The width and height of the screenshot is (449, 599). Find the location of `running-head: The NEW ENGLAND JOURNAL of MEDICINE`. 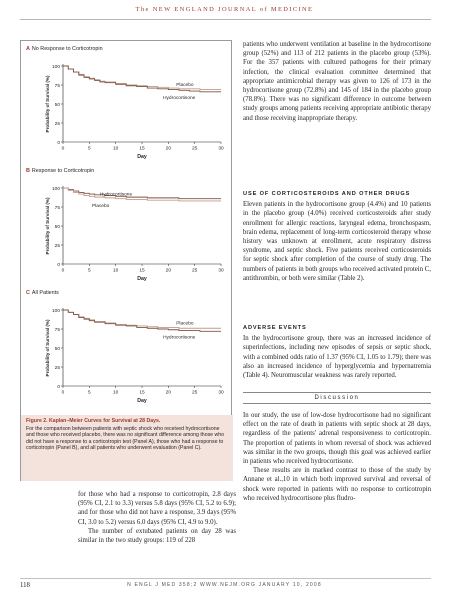

running-head: The NEW ENGLAND JOURNAL of MEDICINE is located at coordinates (224, 9).